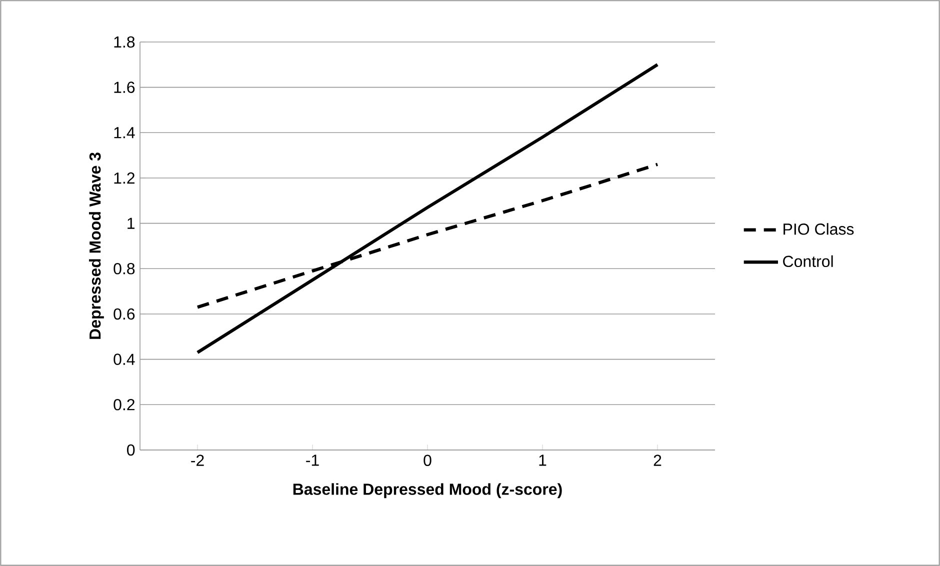 The width and height of the screenshot is (940, 566). I want to click on y-tick-label: 0.6, so click(124, 314).